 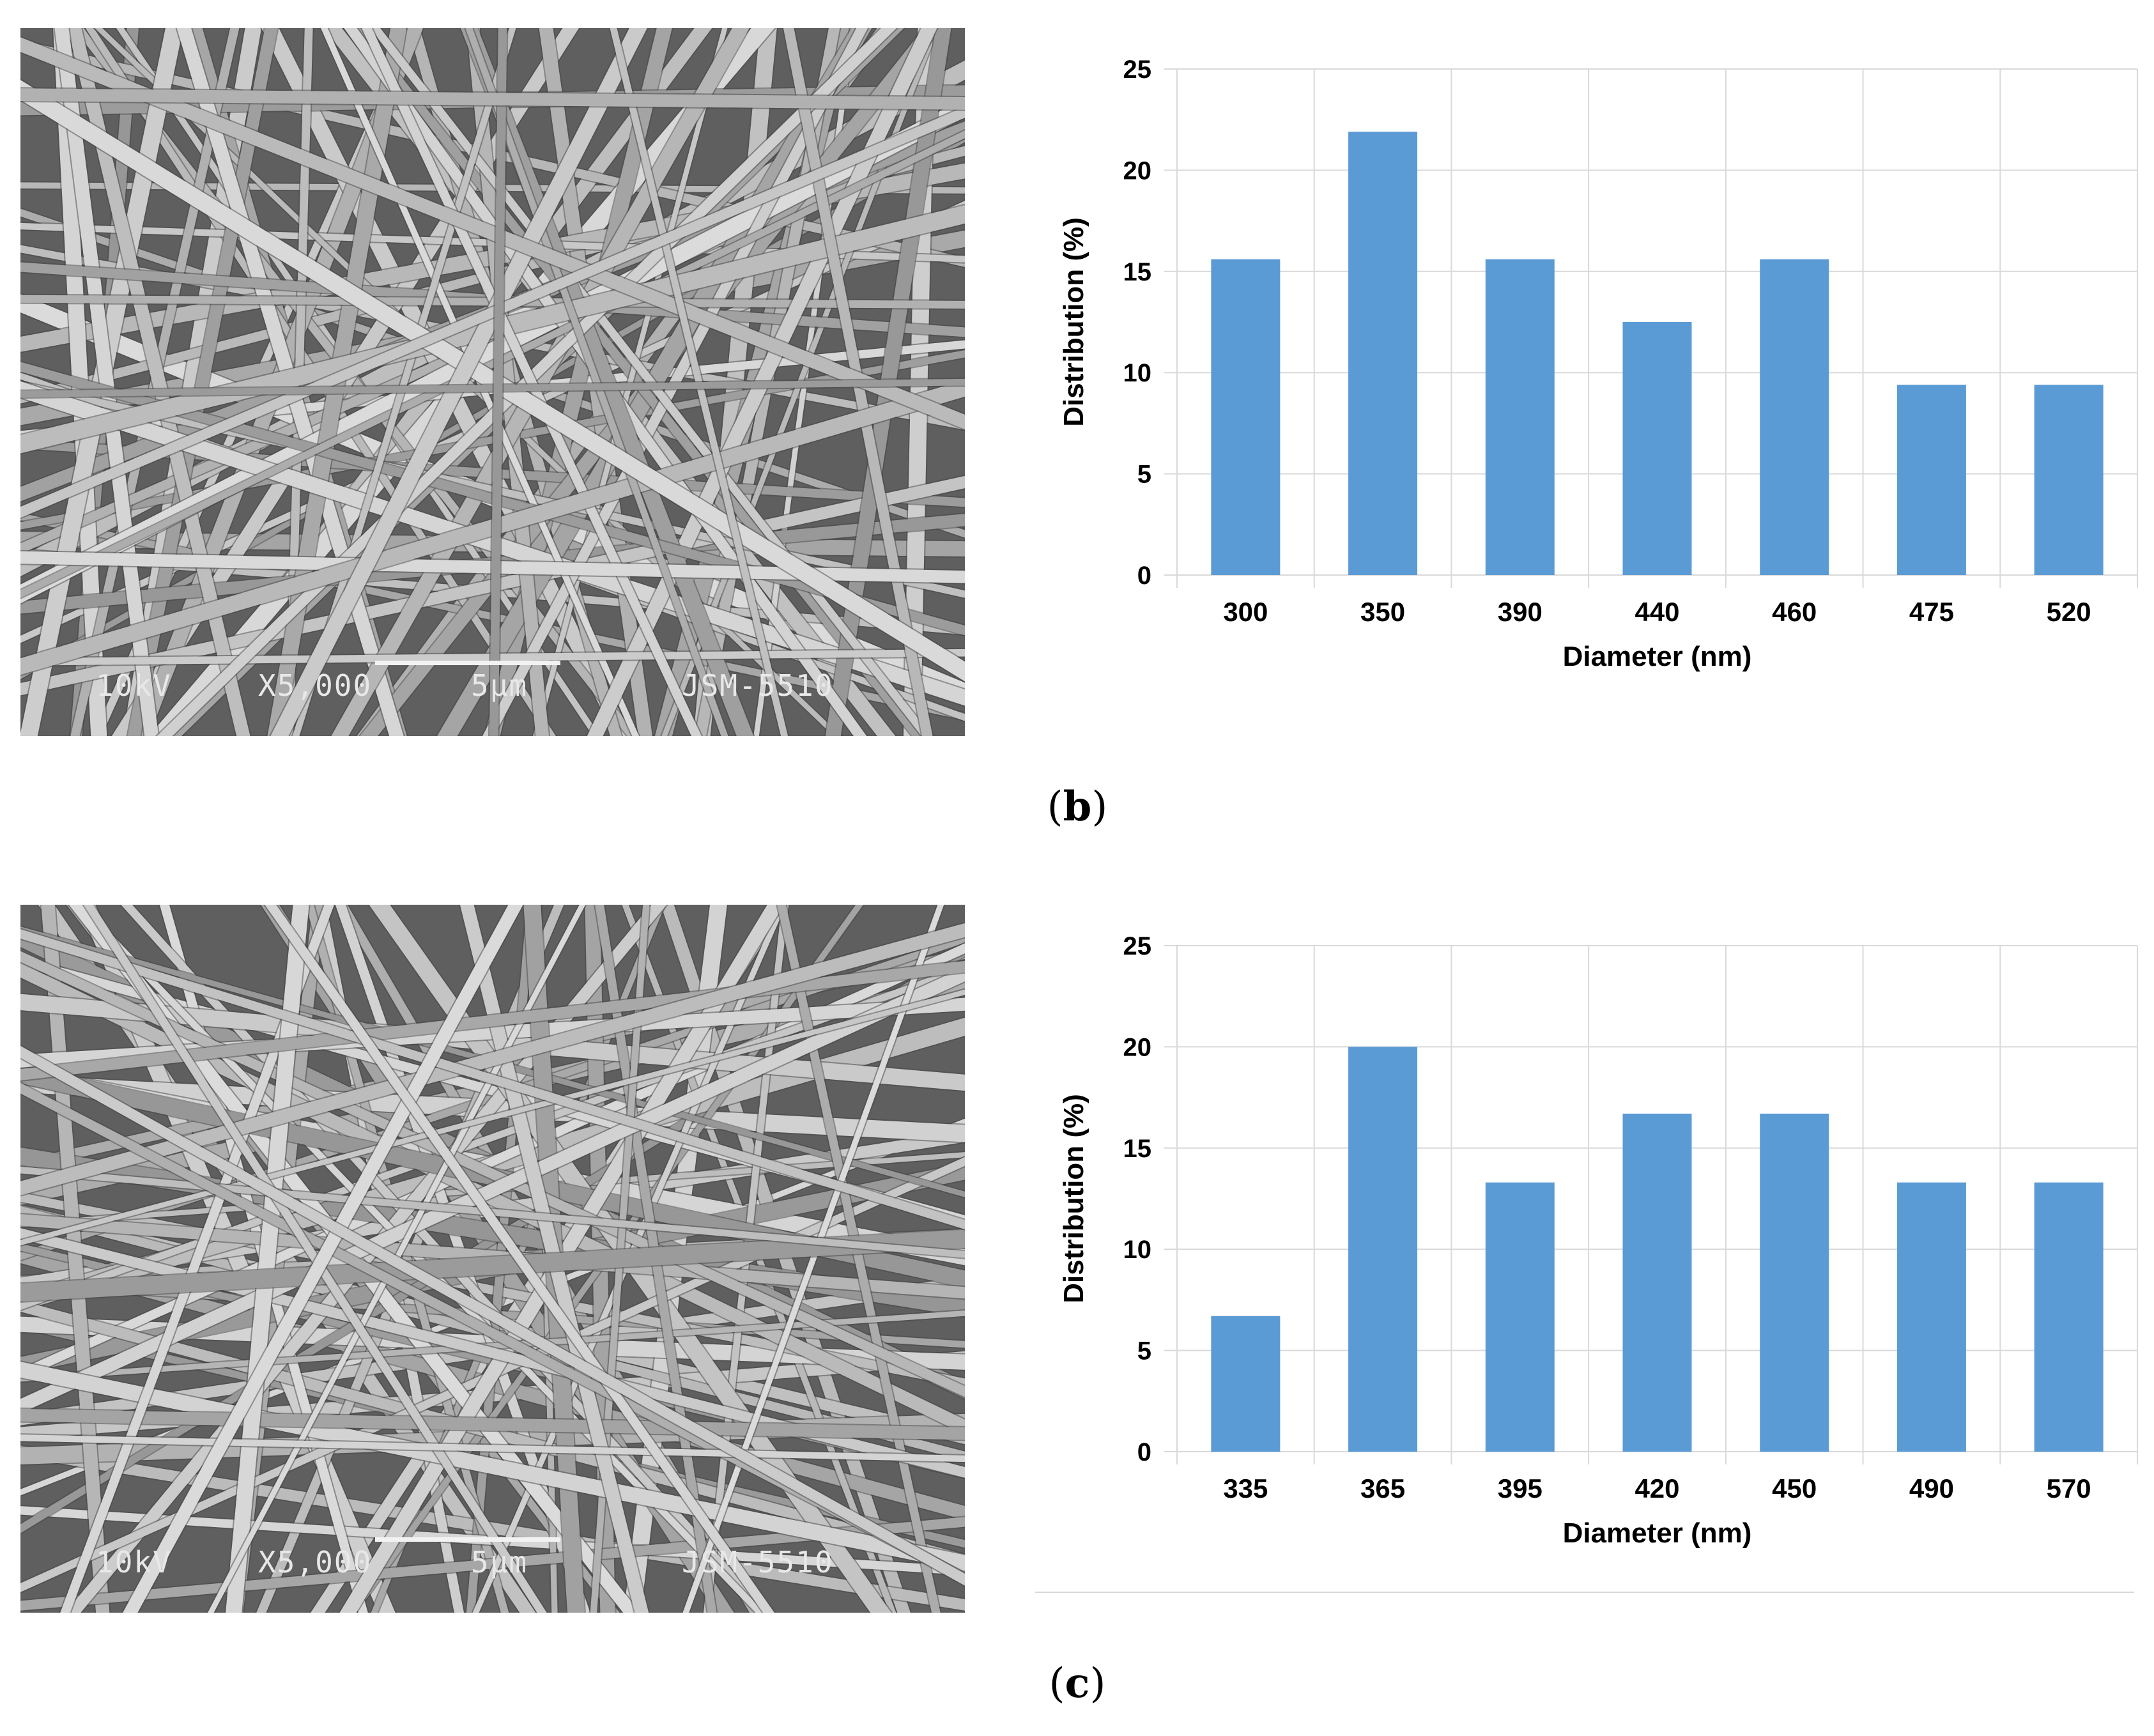 What do you see at coordinates (2069, 1488) in the screenshot?
I see `x-tick-label: 570` at bounding box center [2069, 1488].